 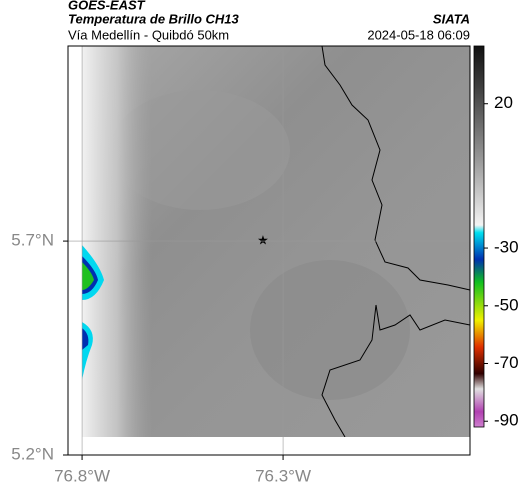 What do you see at coordinates (263, 239) in the screenshot?
I see `location-marker: ★` at bounding box center [263, 239].